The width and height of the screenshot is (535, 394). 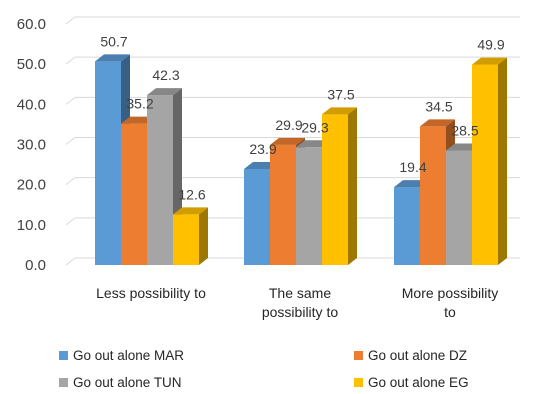 I want to click on legend-item: Go out alone DZ, so click(x=410, y=355).